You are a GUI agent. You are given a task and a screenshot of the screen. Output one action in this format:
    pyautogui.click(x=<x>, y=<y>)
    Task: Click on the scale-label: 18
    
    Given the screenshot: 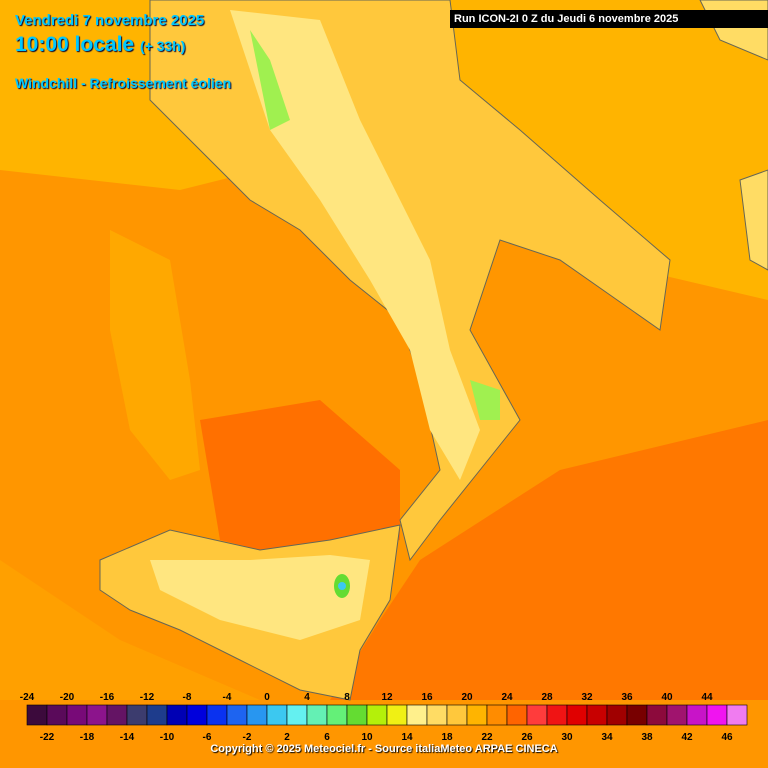 What is the action you would take?
    pyautogui.click(x=447, y=737)
    